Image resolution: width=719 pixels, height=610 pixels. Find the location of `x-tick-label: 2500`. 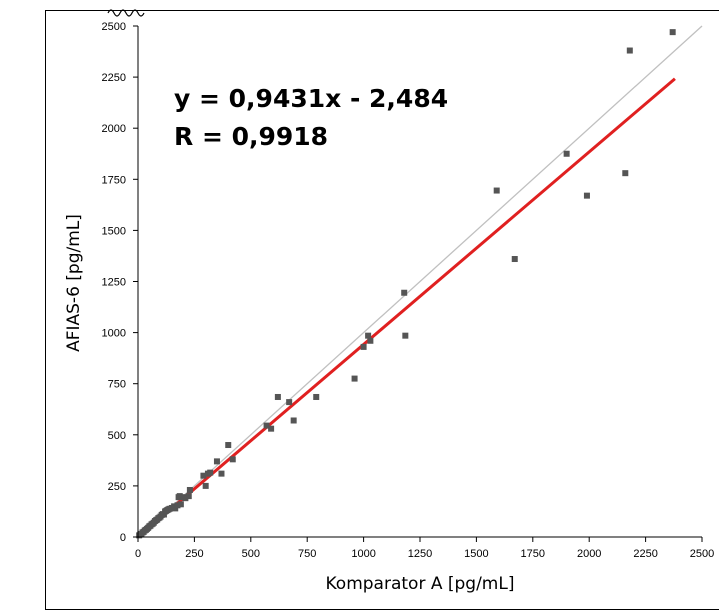

x-tick-label: 2500 is located at coordinates (702, 554).